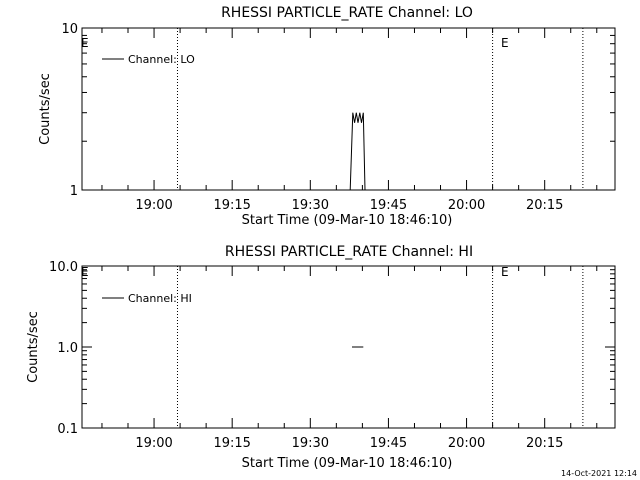 The image size is (640, 480). Describe the element at coordinates (161, 59) in the screenshot. I see `legend-label: Channel: LO` at that location.